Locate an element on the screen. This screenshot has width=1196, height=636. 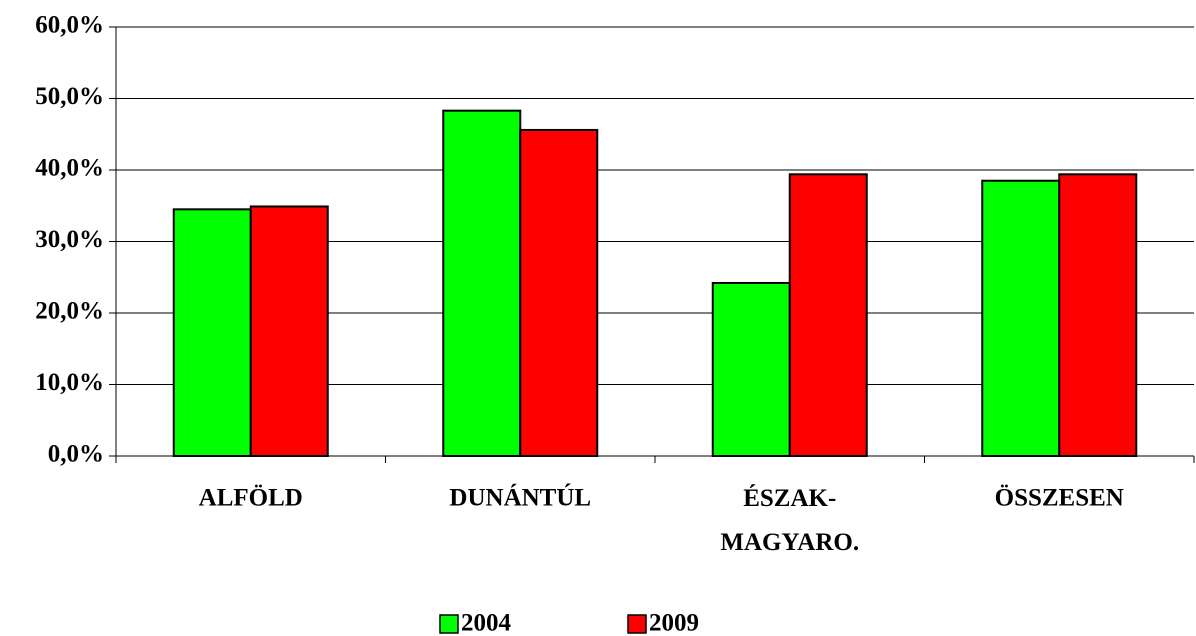
y-tick-label: 50,0% is located at coordinates (69, 96).